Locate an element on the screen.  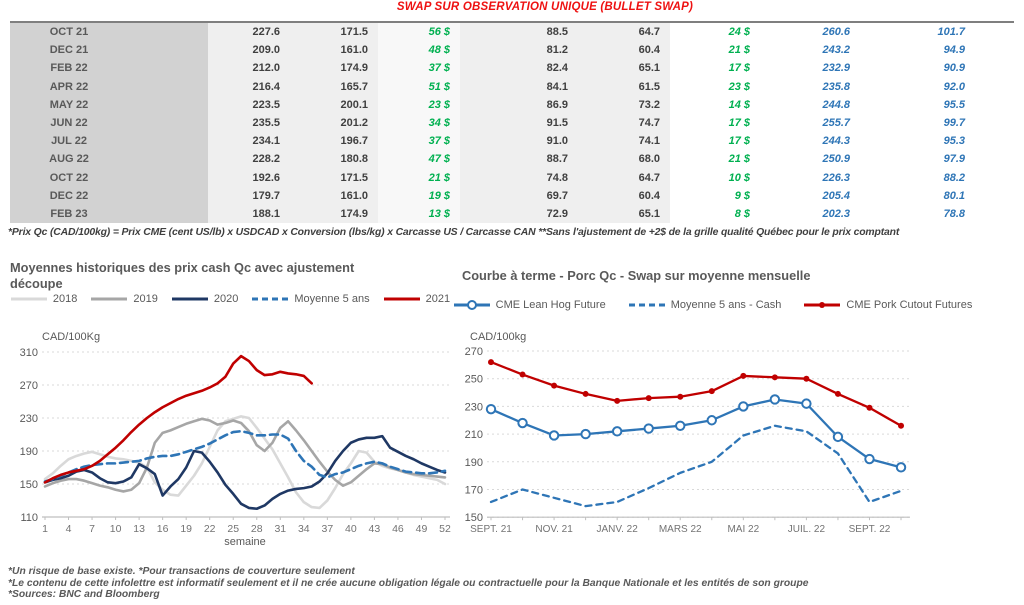
table-cell: 80.1 is located at coordinates (917, 195).